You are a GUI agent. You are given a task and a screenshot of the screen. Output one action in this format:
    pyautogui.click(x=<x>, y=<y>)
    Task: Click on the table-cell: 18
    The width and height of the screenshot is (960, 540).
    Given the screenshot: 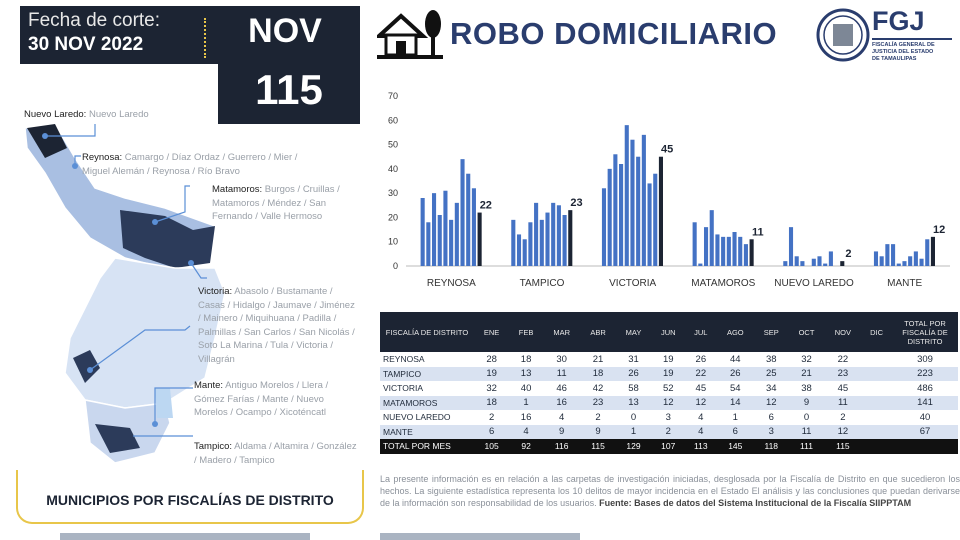 What is the action you would take?
    pyautogui.click(x=492, y=402)
    